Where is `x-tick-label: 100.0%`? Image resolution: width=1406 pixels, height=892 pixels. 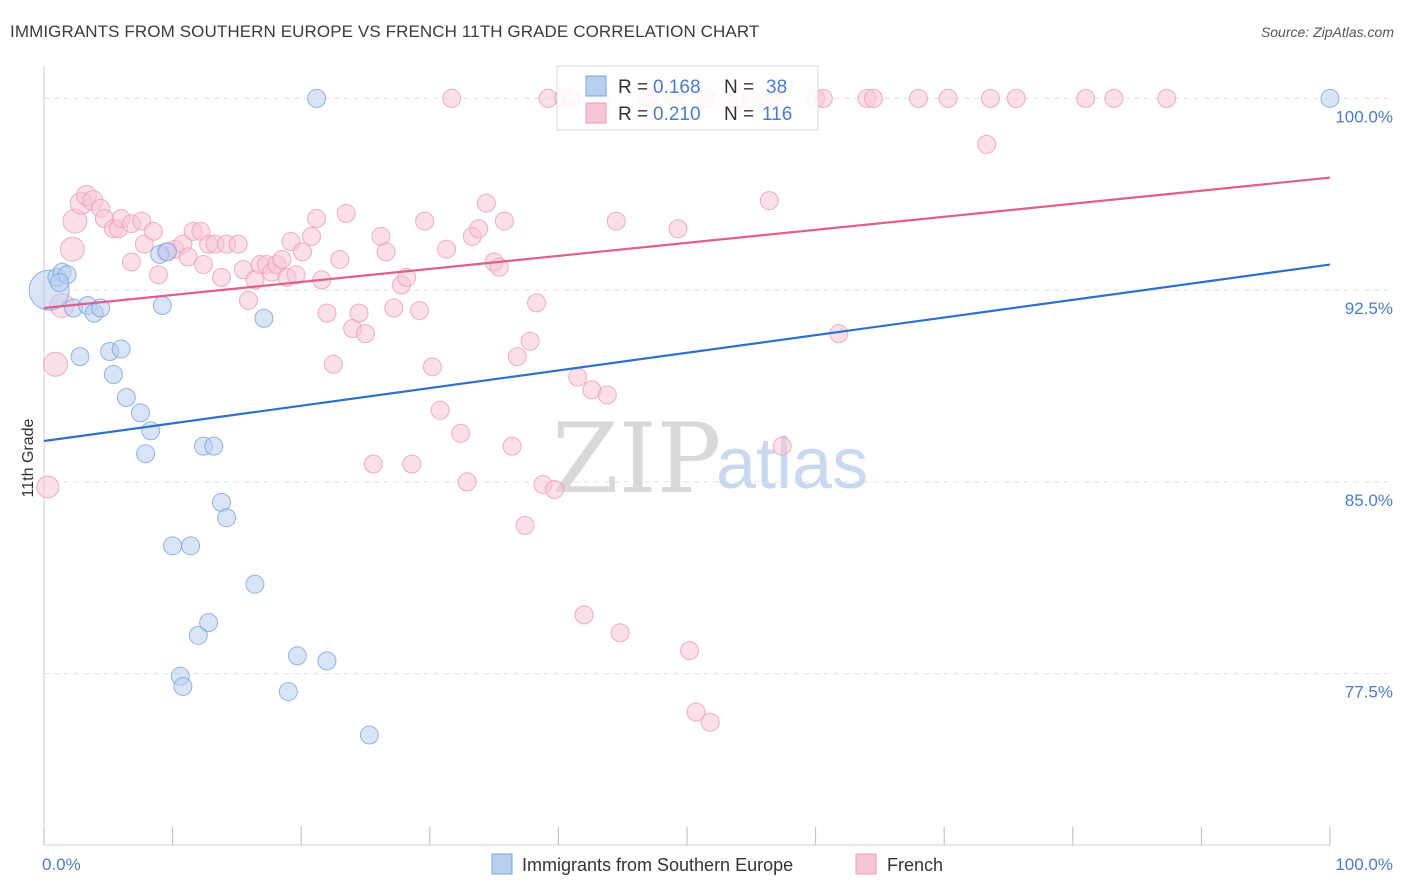 x-tick-label: 100.0% is located at coordinates (1364, 864).